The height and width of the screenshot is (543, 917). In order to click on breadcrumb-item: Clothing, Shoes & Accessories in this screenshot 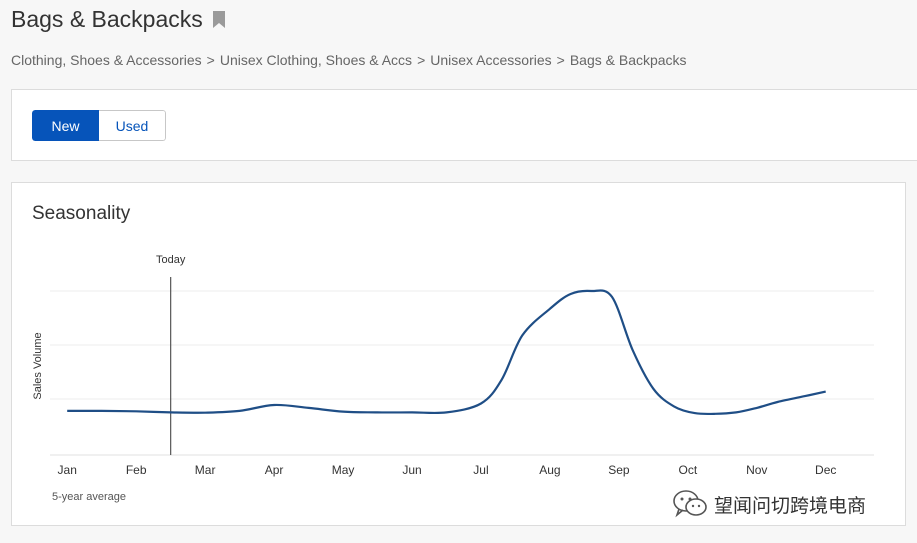, I will do `click(106, 60)`.